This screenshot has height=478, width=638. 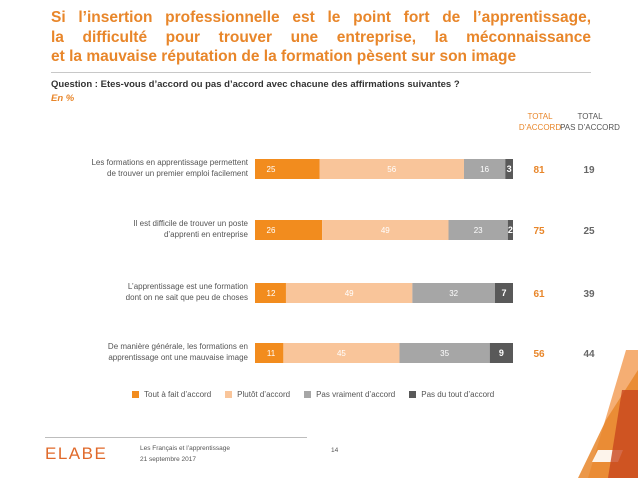 I want to click on data-label-row-2-series-3: 23, so click(x=478, y=230).